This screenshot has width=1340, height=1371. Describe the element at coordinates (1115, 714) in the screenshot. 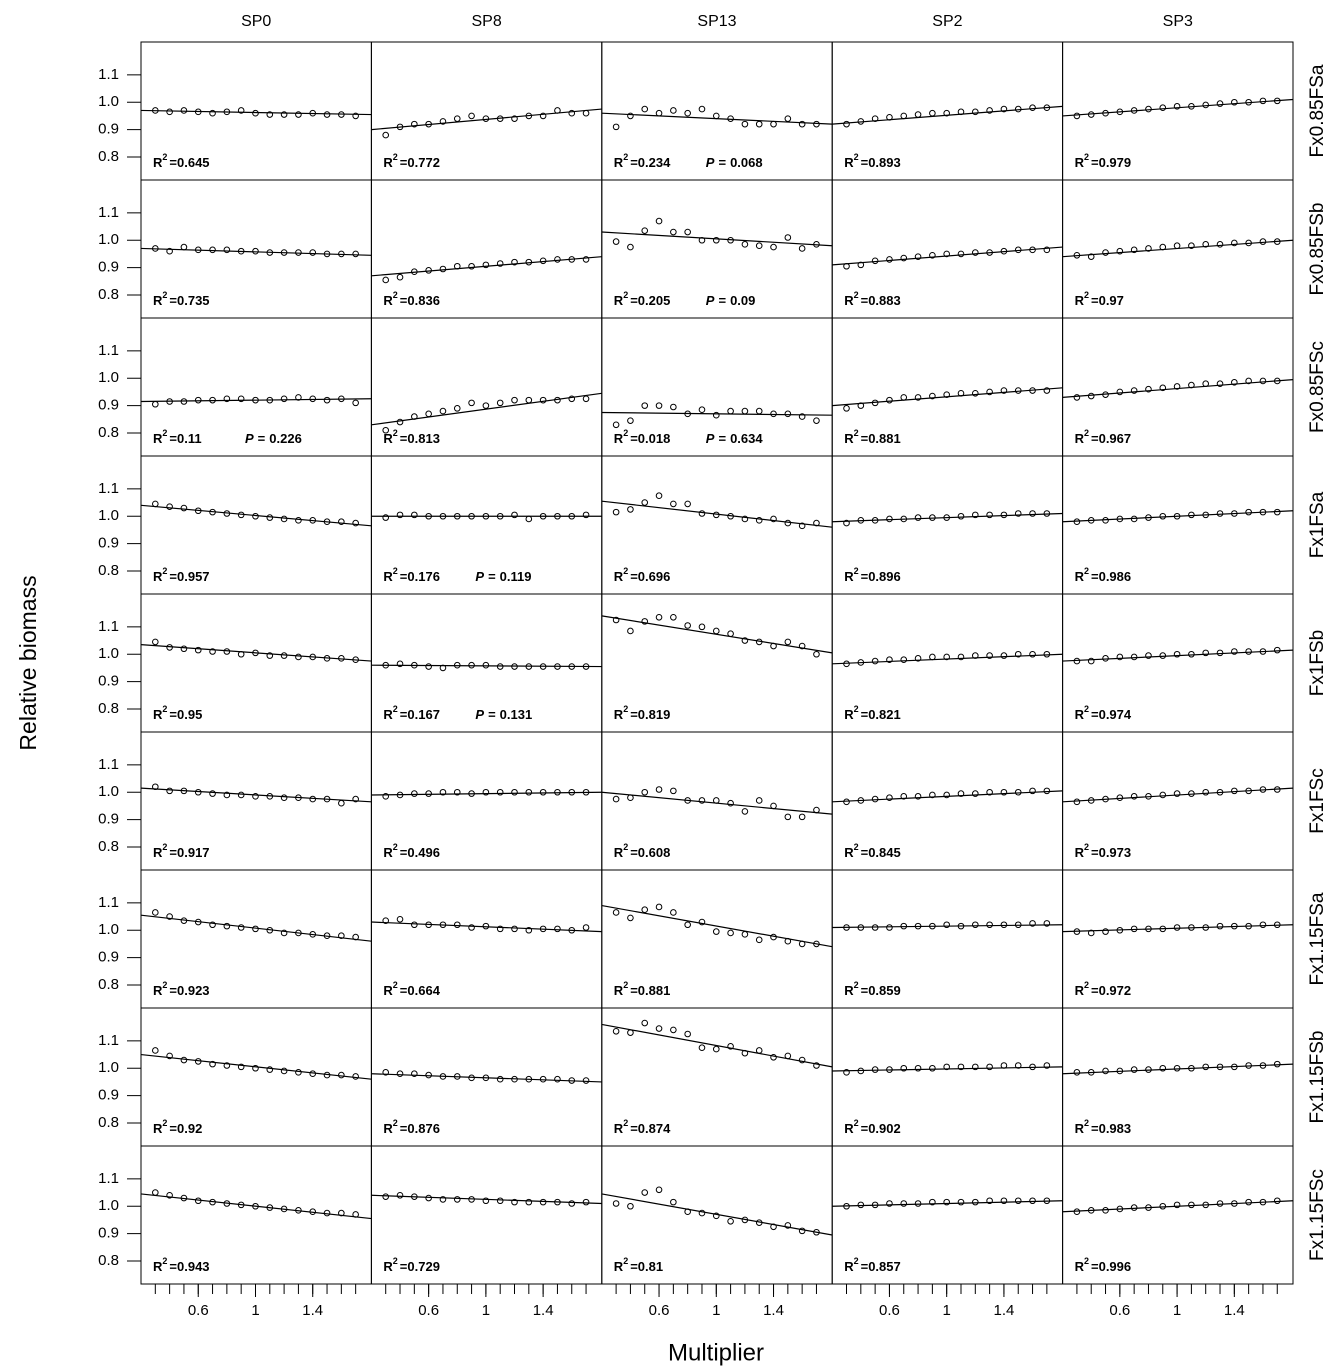

I see `r2-value: 0.974` at that location.